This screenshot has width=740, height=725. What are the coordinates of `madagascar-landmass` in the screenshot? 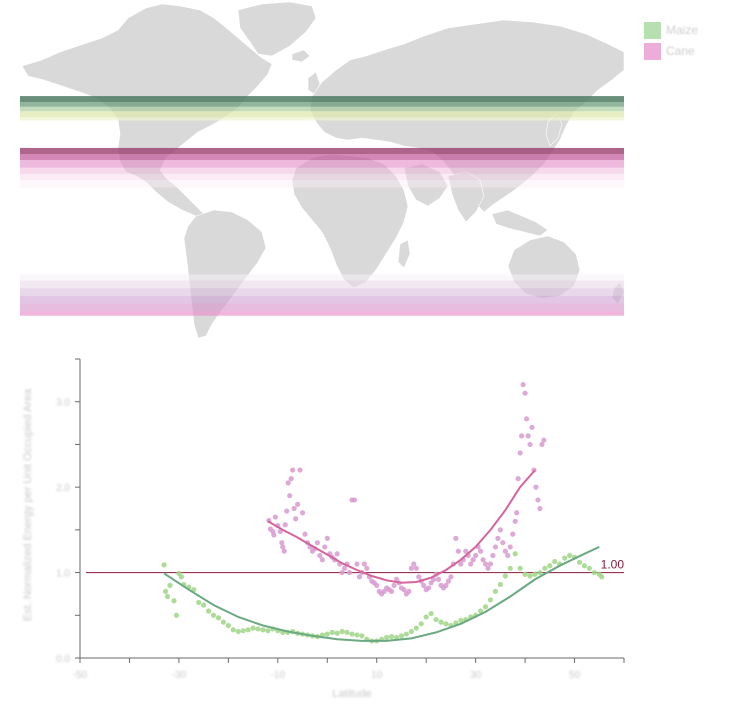 It's located at (404, 254).